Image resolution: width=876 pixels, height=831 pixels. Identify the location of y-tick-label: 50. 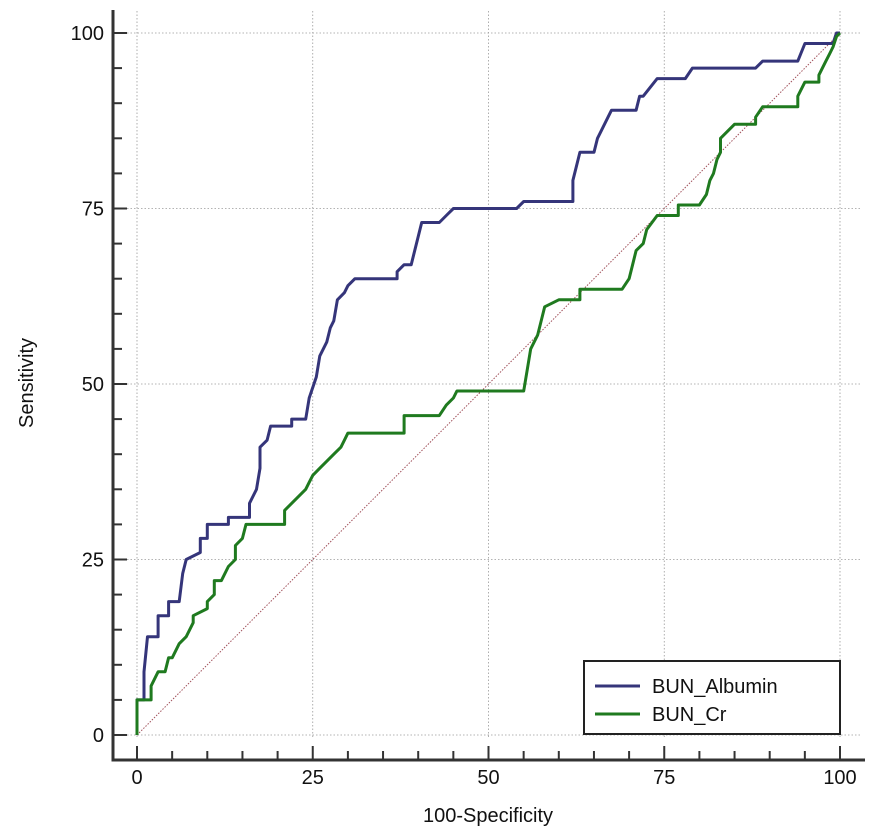
(93, 385).